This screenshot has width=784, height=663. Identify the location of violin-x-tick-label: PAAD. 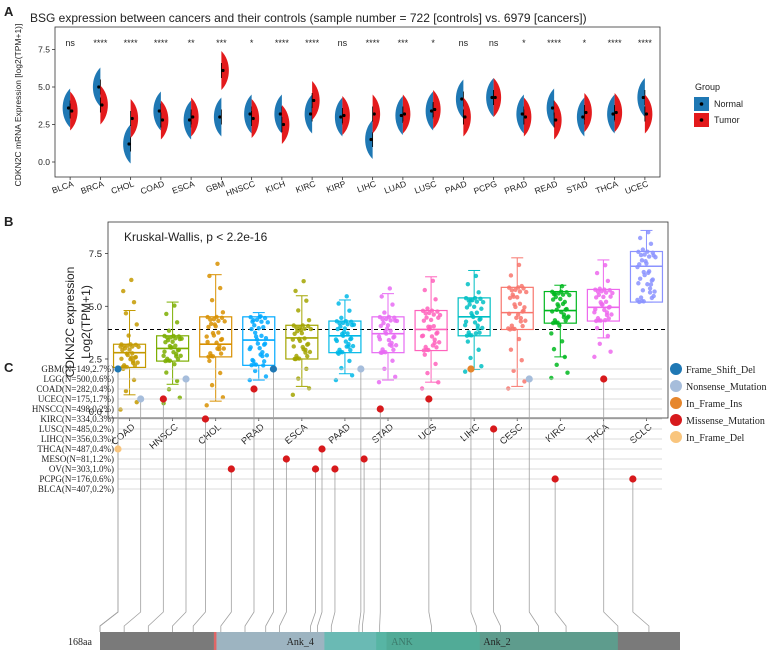
(455, 186).